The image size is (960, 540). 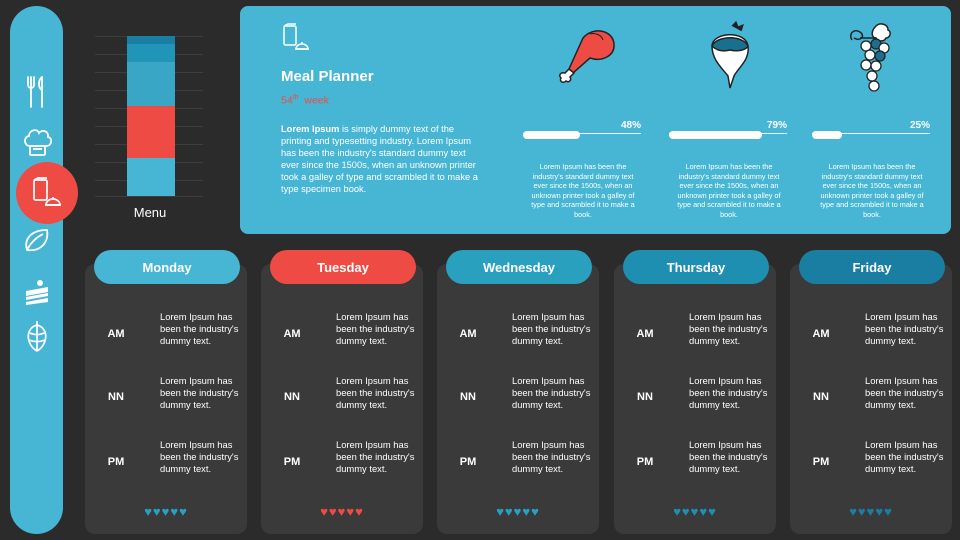 What do you see at coordinates (295, 97) in the screenshot?
I see `week-suffix: th` at bounding box center [295, 97].